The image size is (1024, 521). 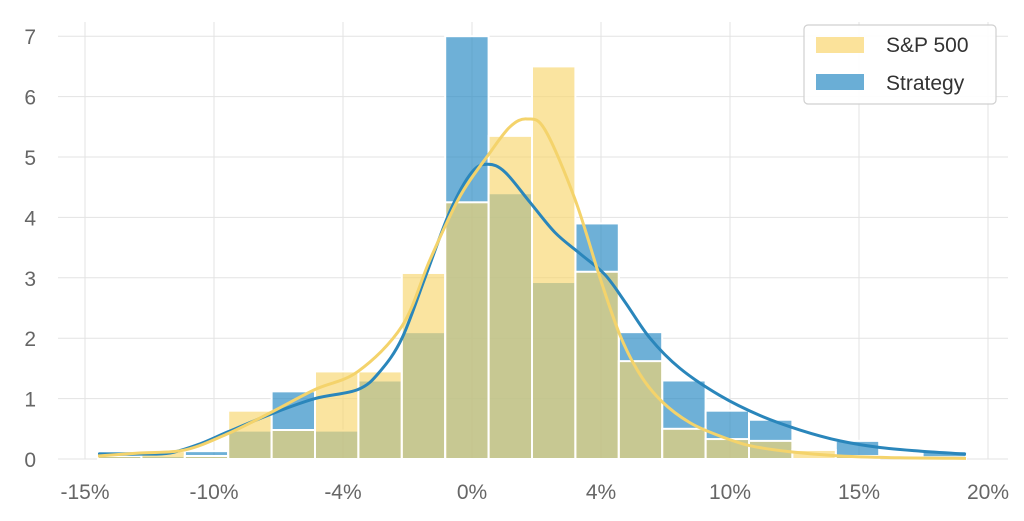 I want to click on y-tick-label: 6, so click(x=30, y=98).